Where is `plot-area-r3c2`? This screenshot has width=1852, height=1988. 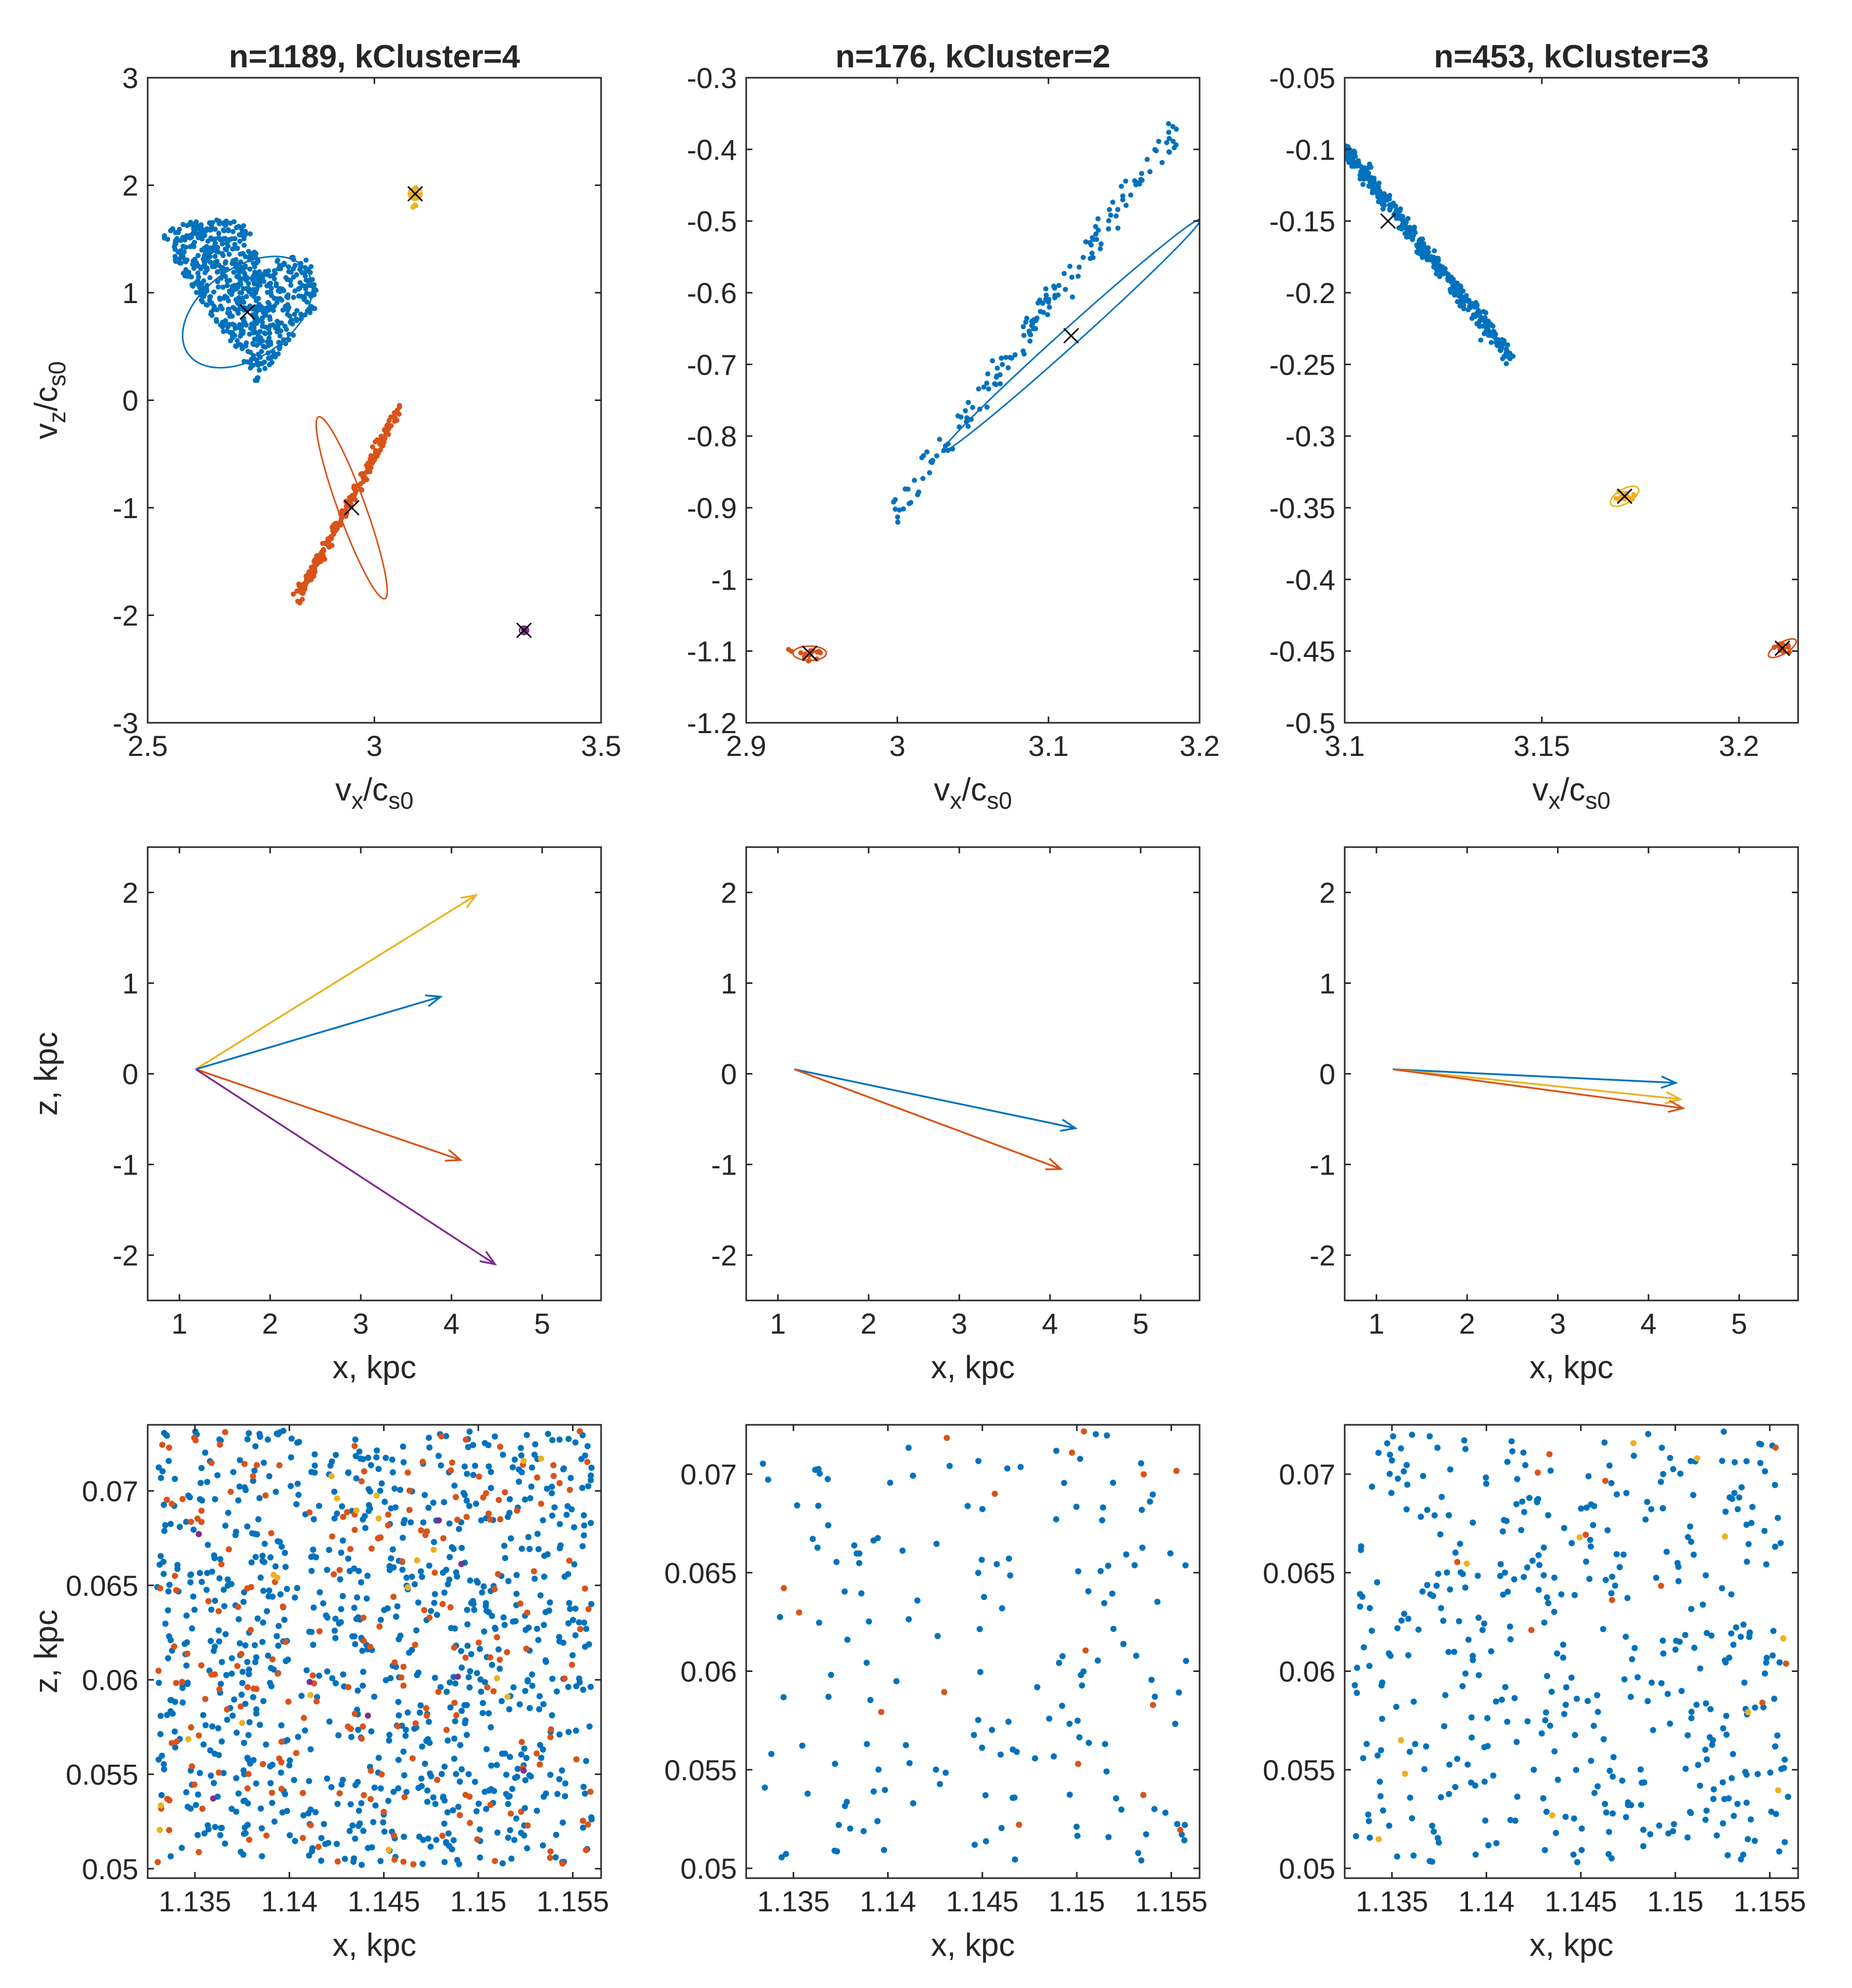 plot-area-r3c2 is located at coordinates (974, 1646).